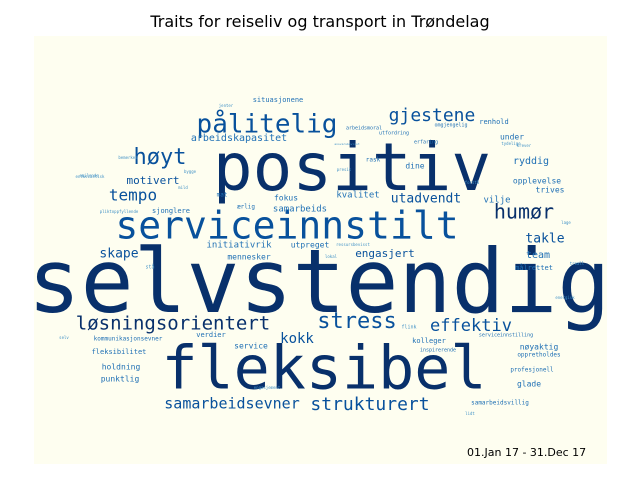 The width and height of the screenshot is (640, 480). What do you see at coordinates (120, 379) in the screenshot?
I see `word-cloud-word: punktlig` at bounding box center [120, 379].